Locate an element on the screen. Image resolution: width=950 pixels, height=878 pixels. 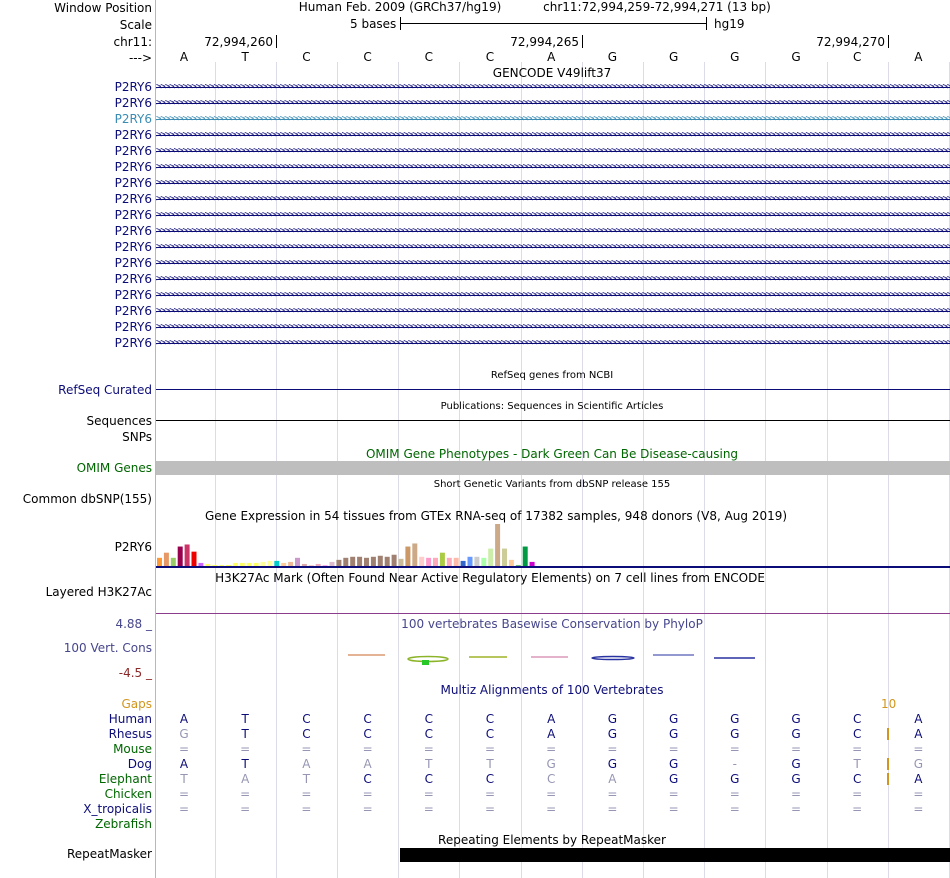
refseq-gene-line is located at coordinates (553, 389).